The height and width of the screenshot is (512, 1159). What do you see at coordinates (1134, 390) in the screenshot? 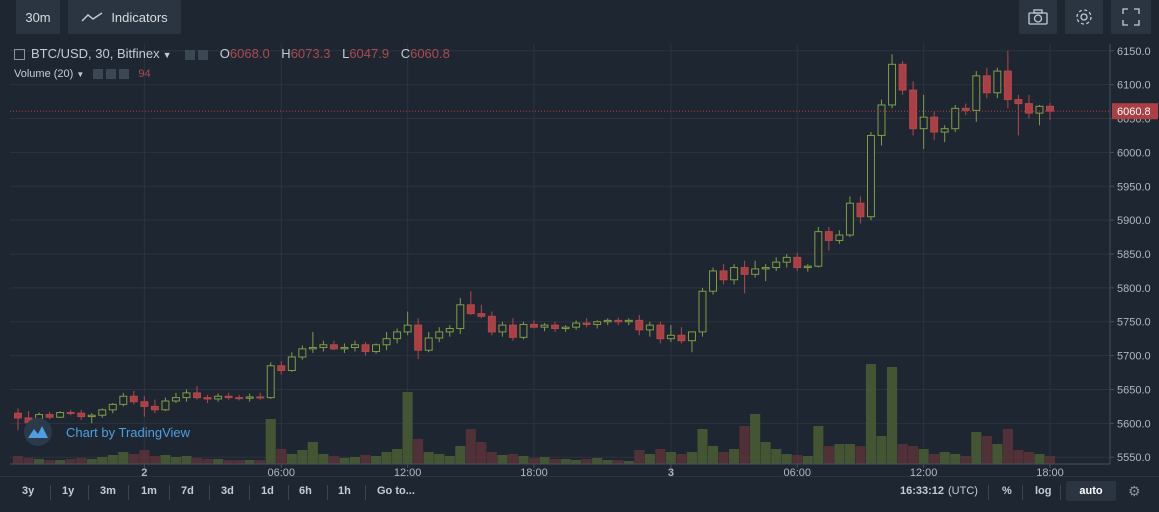
I see `price-tick-label: 5650.0` at bounding box center [1134, 390].